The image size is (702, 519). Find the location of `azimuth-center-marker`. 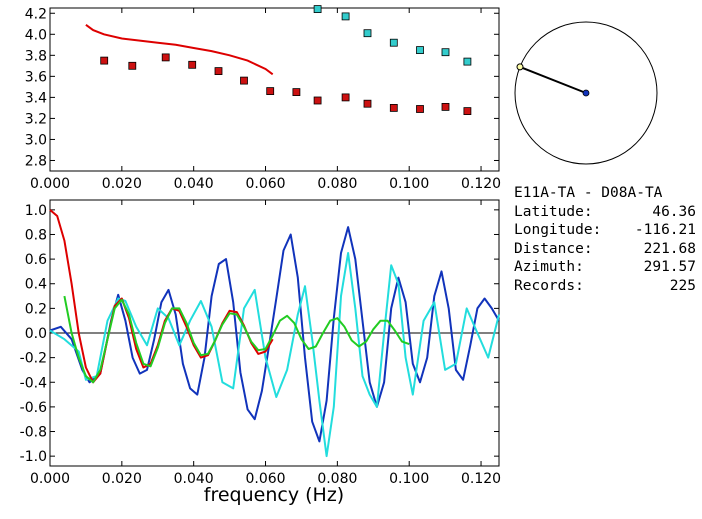

azimuth-center-marker is located at coordinates (586, 93).